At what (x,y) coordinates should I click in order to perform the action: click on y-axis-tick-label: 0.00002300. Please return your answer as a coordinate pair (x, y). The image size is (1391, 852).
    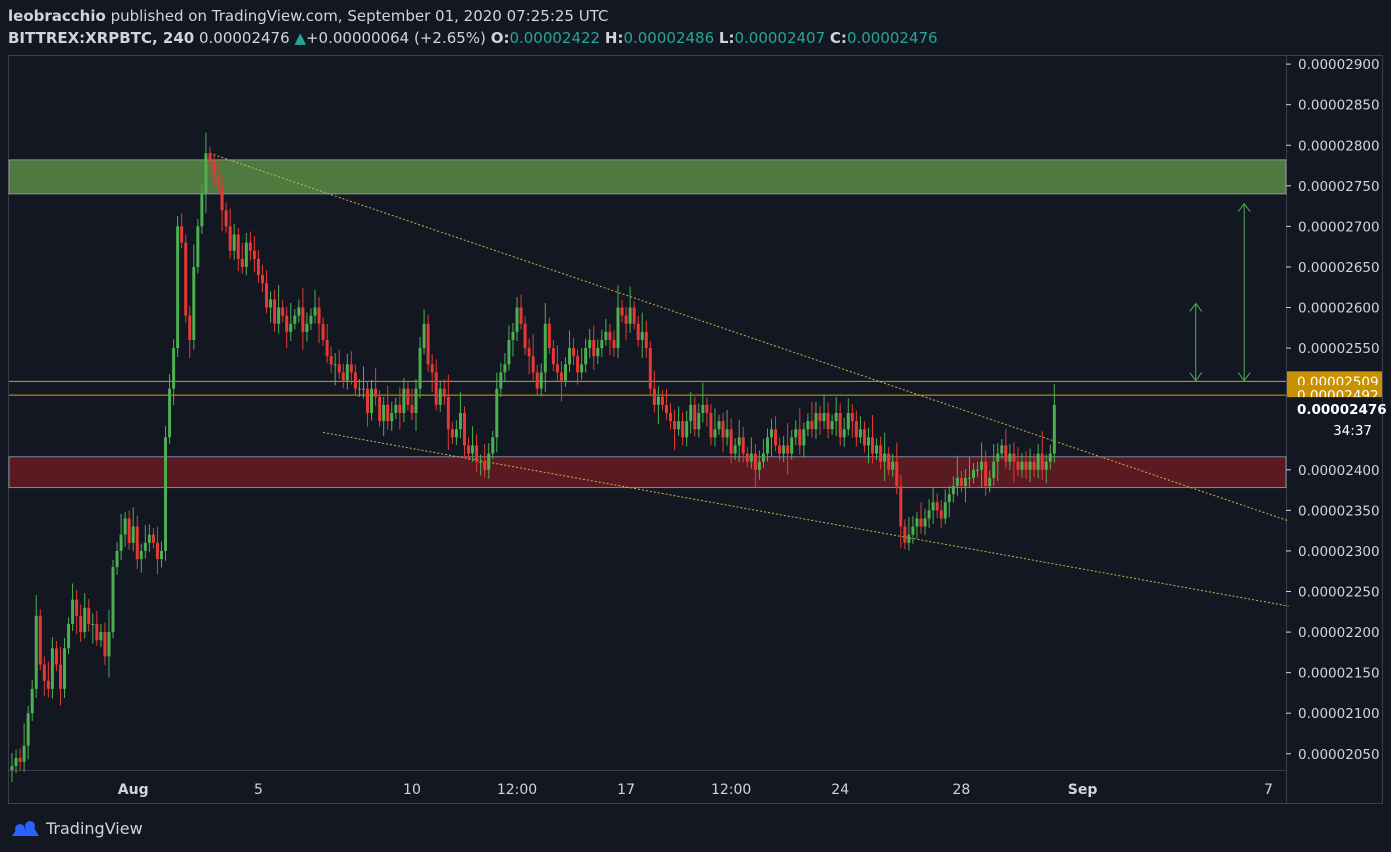
    Looking at the image, I should click on (1339, 552).